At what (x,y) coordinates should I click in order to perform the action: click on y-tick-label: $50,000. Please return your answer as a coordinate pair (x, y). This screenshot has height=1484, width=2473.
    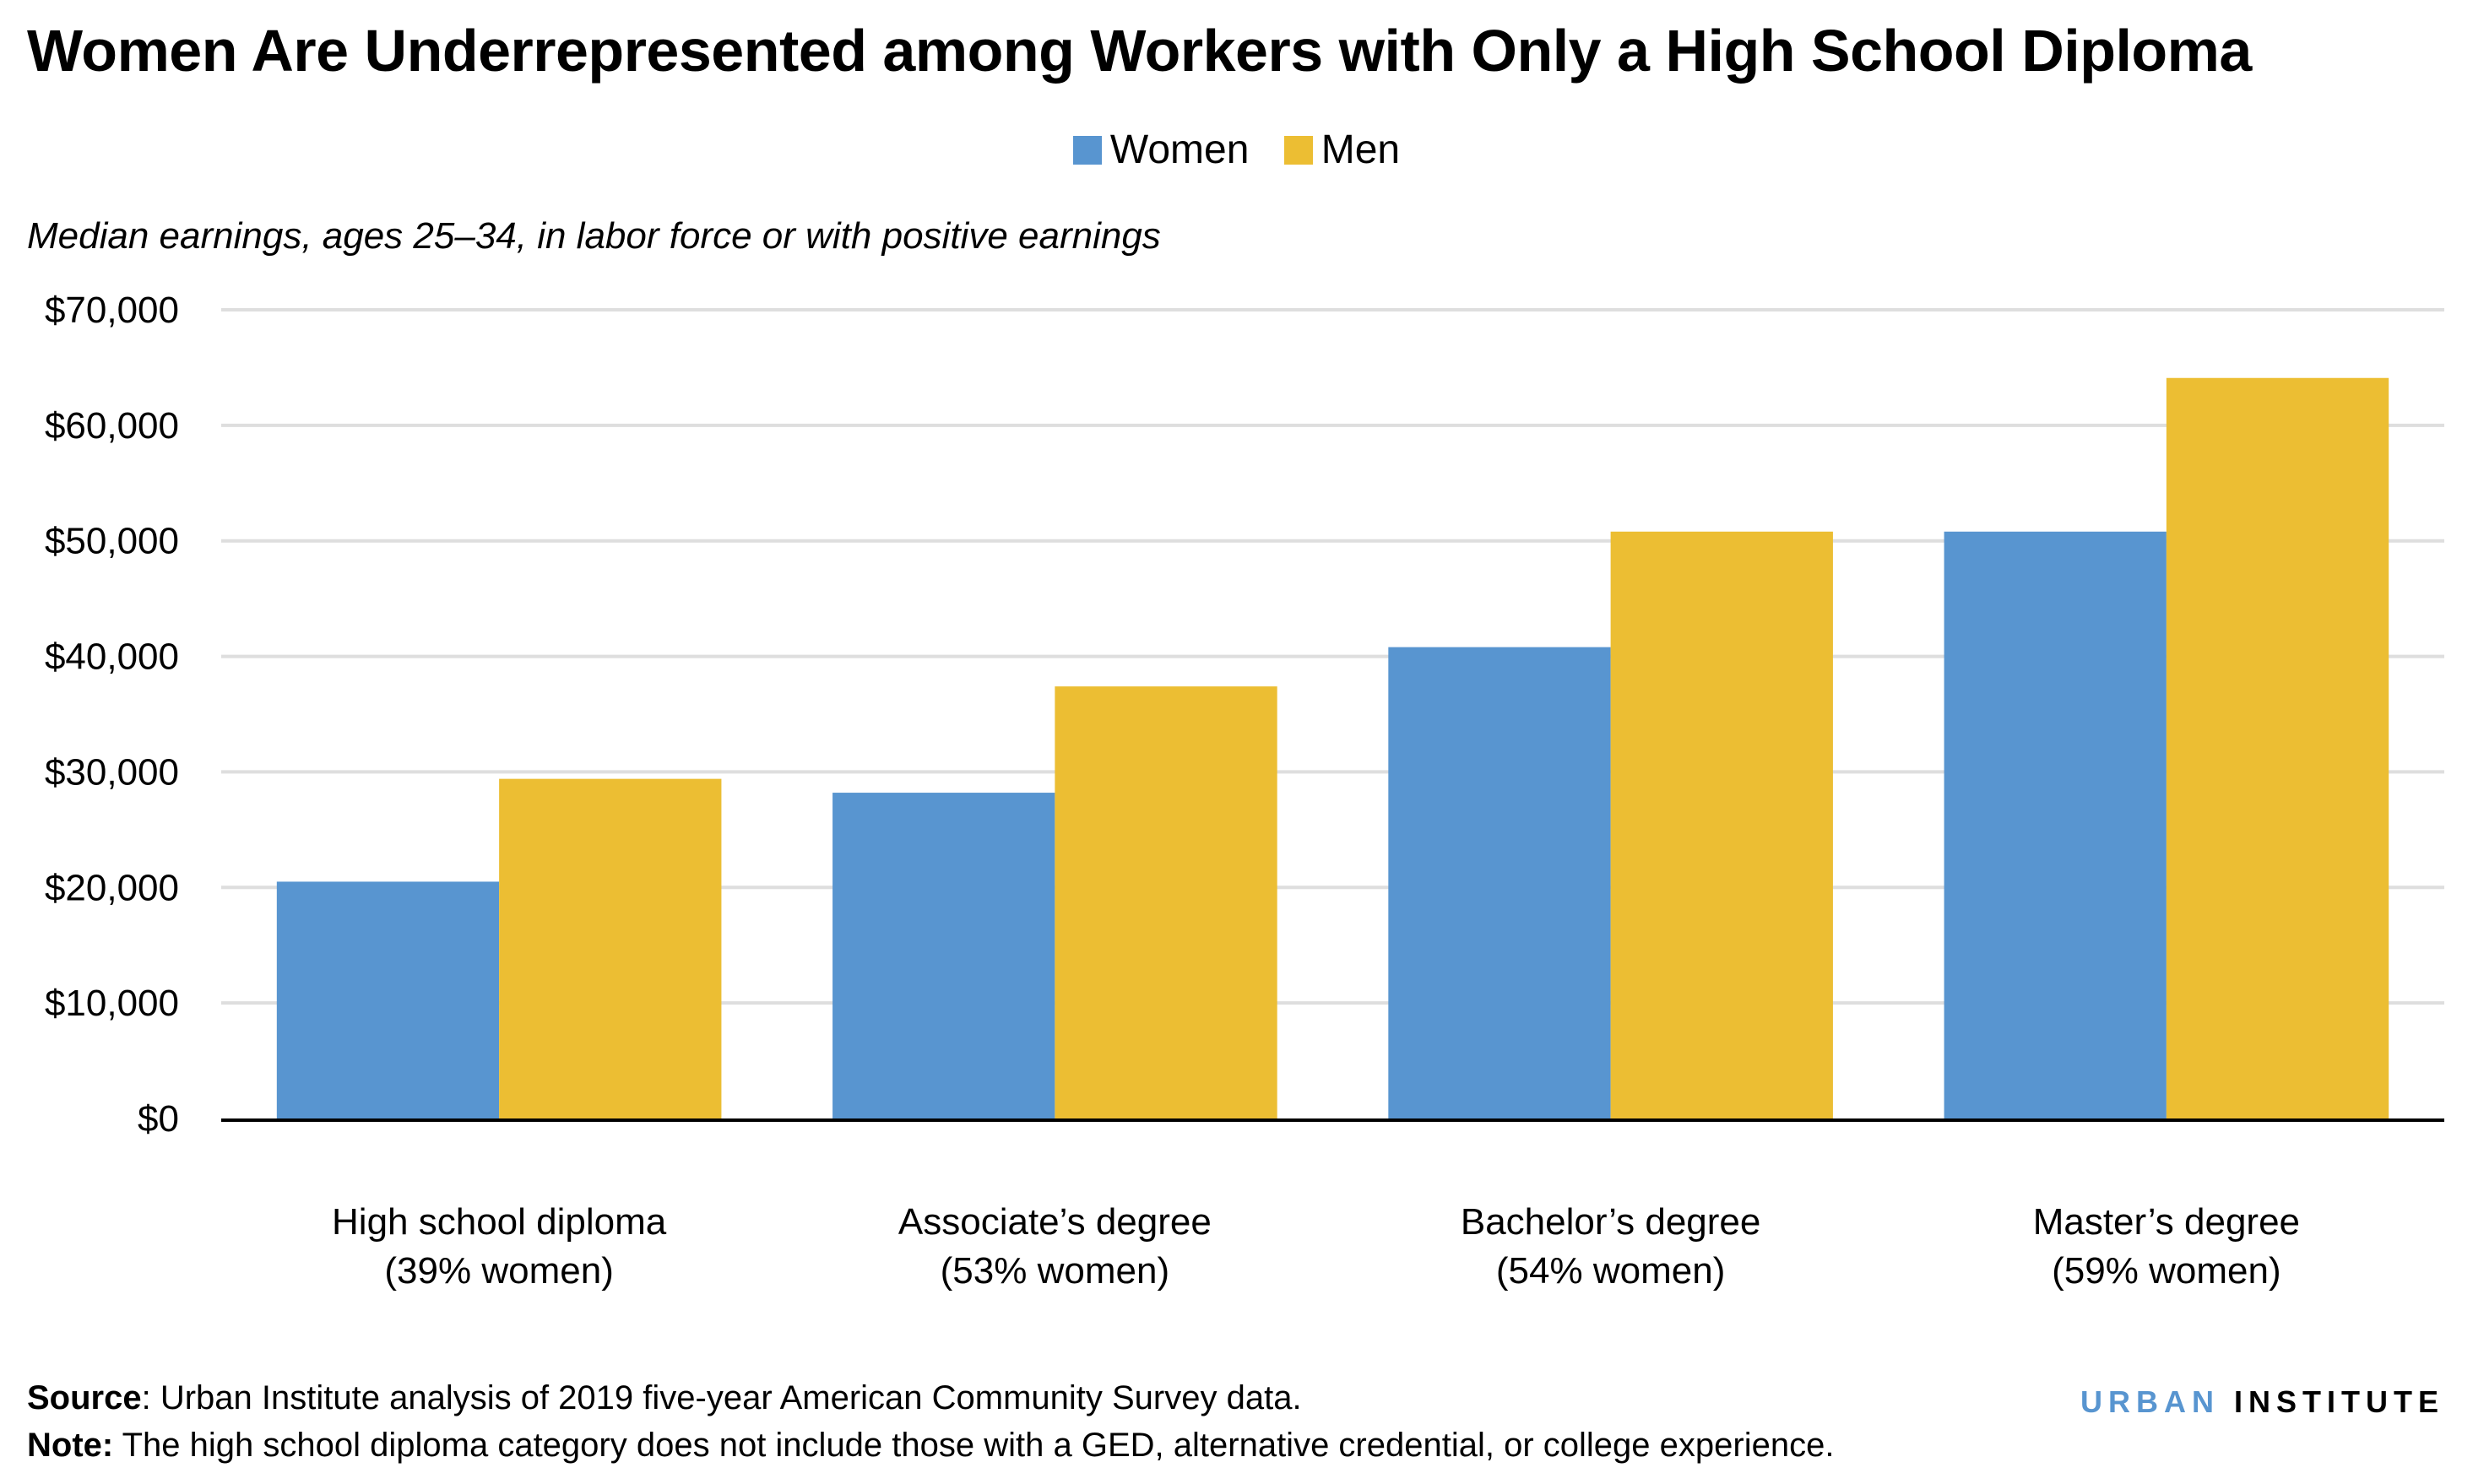
    Looking at the image, I should click on (112, 541).